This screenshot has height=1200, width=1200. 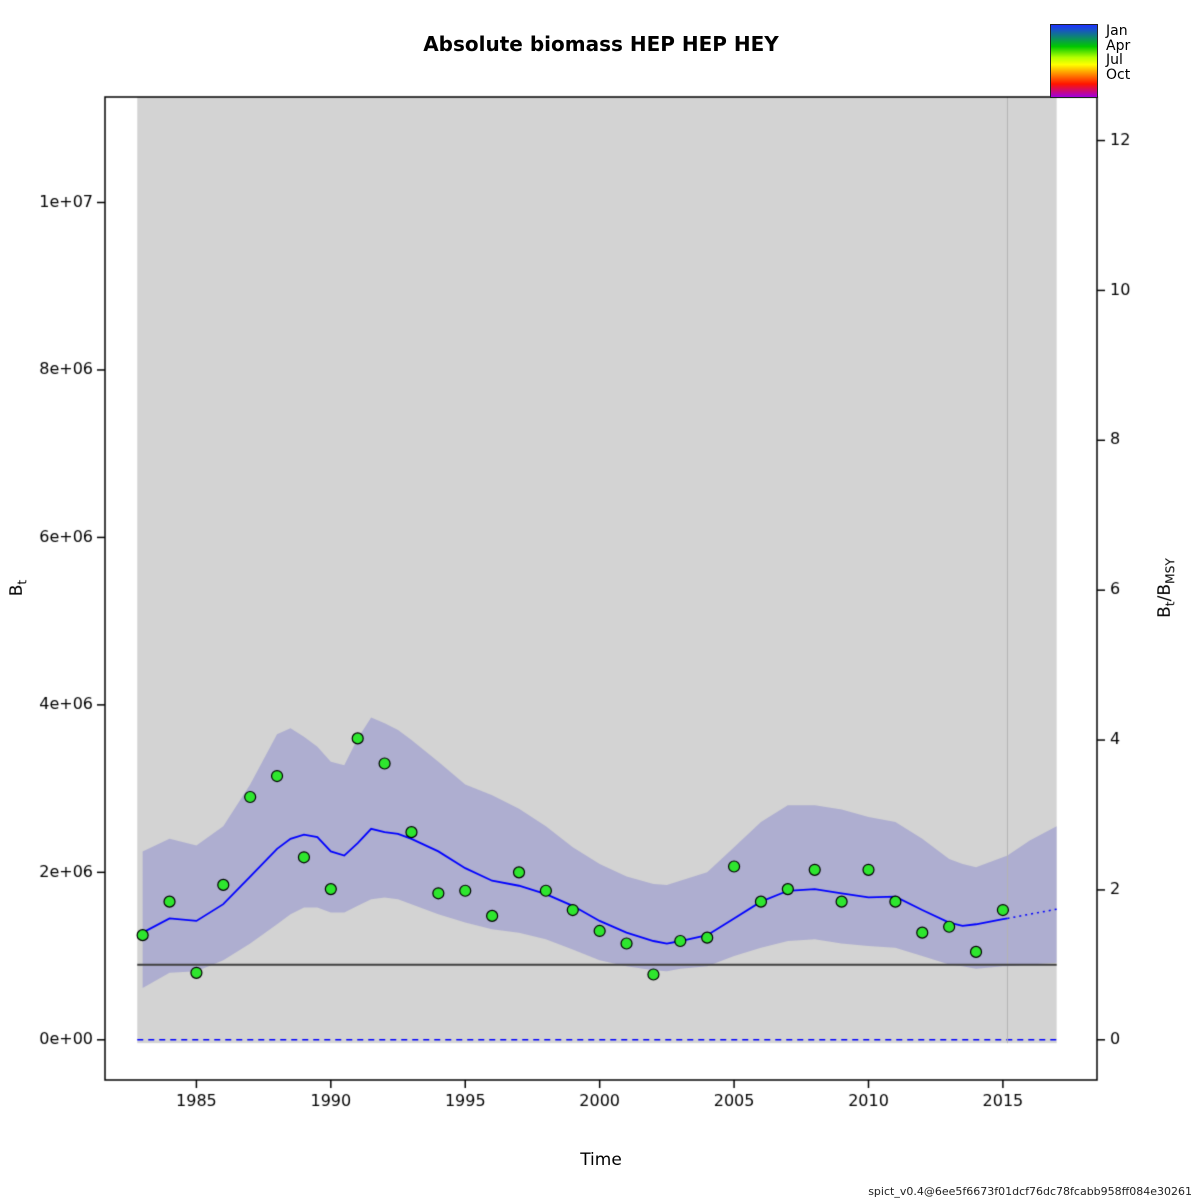 I want to click on legend-month-label: Jul, so click(x=1114, y=60).